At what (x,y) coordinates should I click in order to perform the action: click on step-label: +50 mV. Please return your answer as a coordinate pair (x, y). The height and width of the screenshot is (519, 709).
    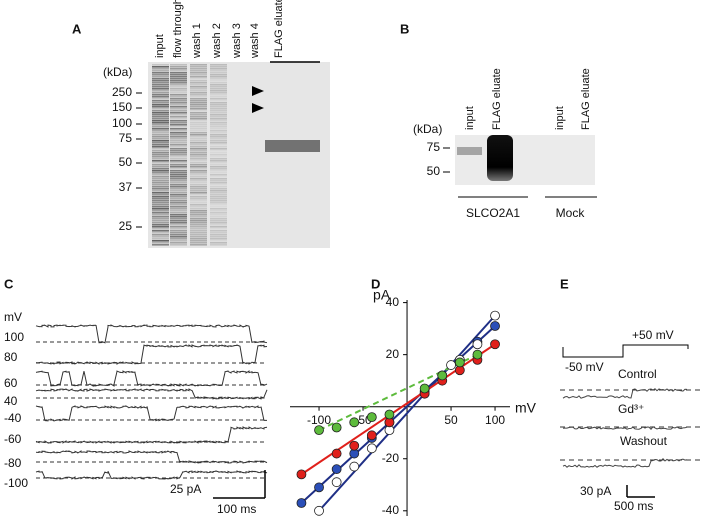
    Looking at the image, I should click on (653, 335).